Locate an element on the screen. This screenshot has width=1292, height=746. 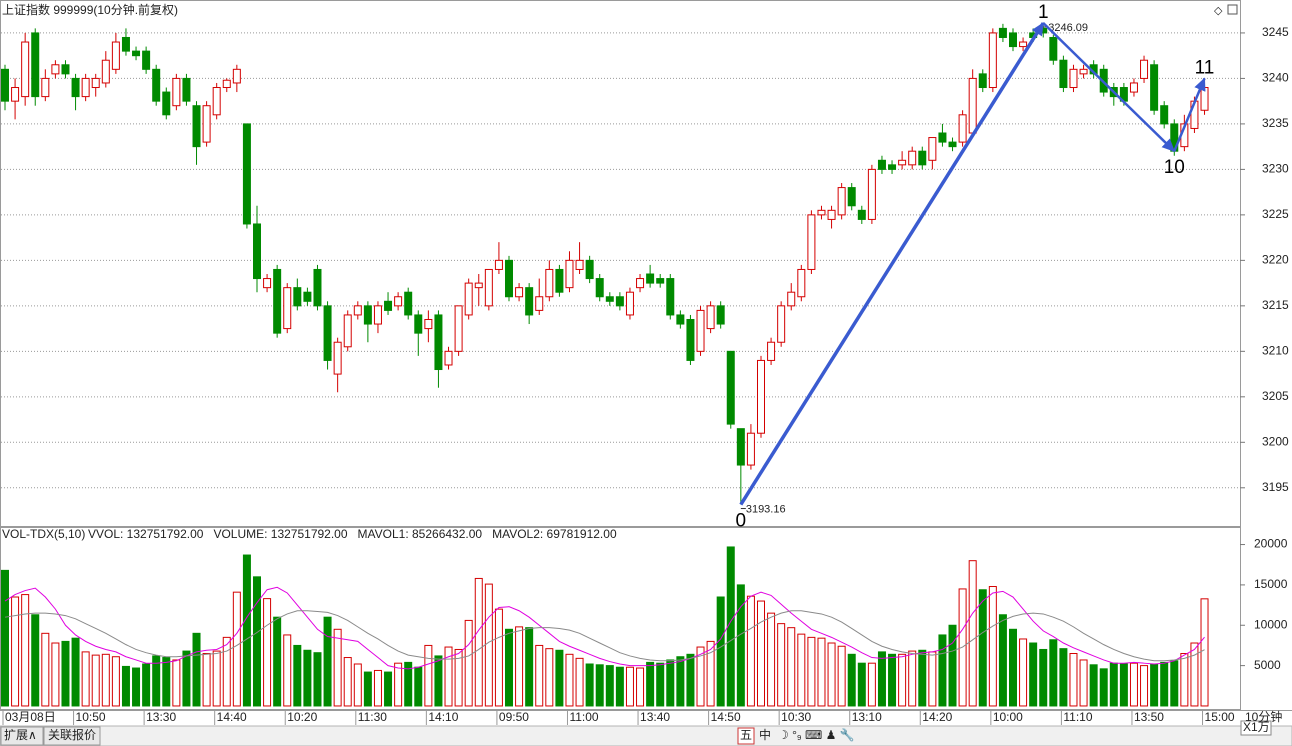
x-tick-label: 13:50 is located at coordinates (1149, 717).